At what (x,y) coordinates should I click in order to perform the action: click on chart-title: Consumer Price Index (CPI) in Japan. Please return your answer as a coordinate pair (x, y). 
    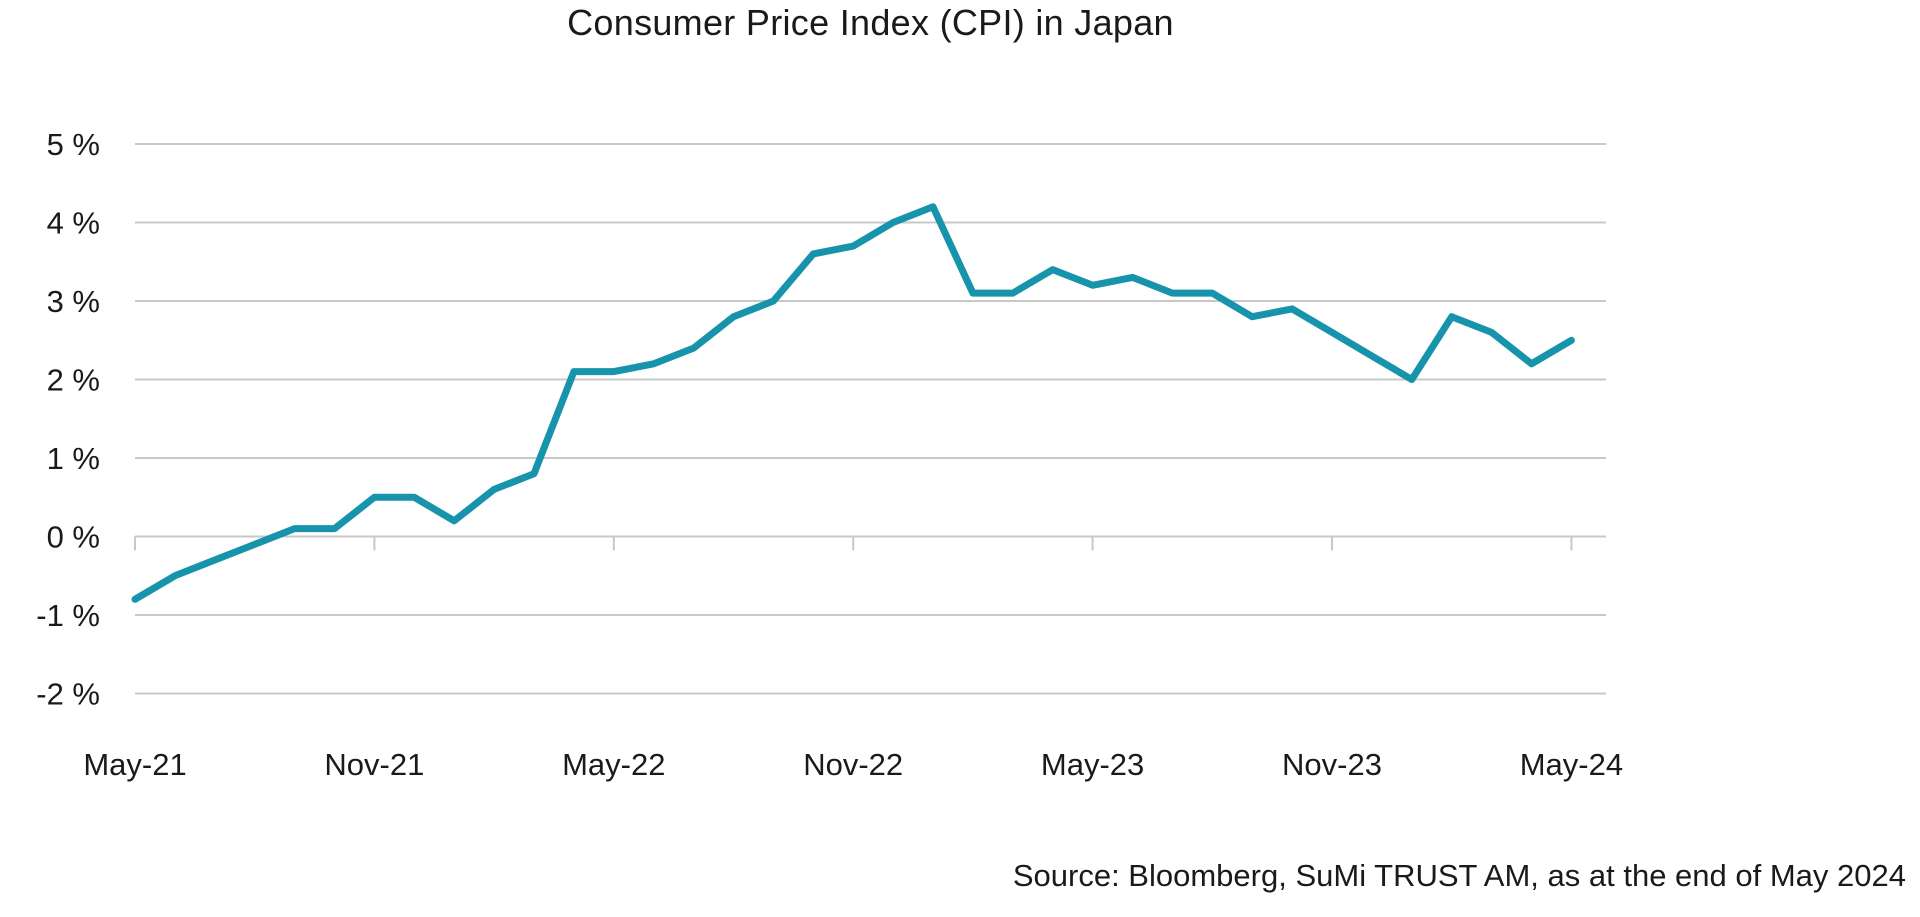
    Looking at the image, I should click on (870, 22).